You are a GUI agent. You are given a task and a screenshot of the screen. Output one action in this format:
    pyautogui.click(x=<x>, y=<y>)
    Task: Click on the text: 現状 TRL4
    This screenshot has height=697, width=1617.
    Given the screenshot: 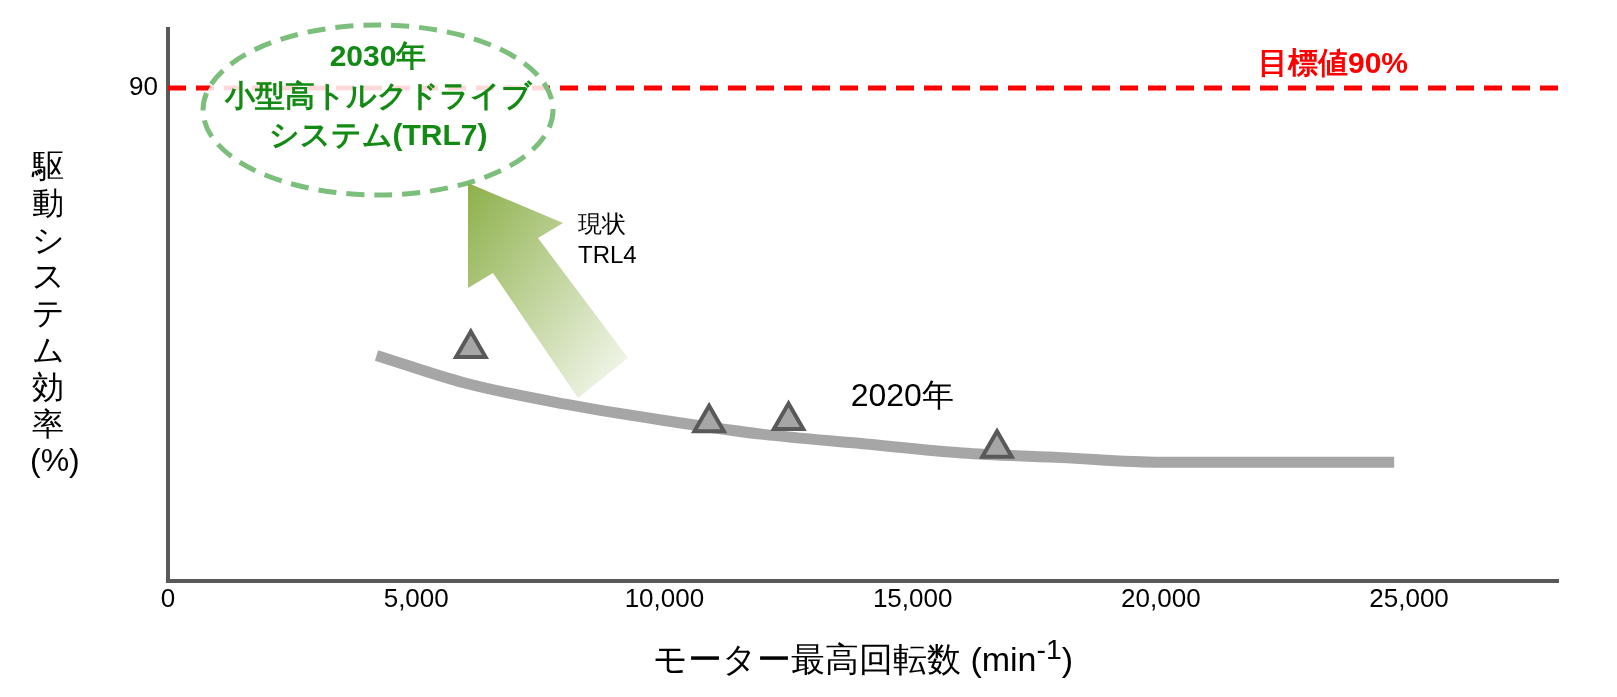 What is the action you would take?
    pyautogui.click(x=608, y=240)
    